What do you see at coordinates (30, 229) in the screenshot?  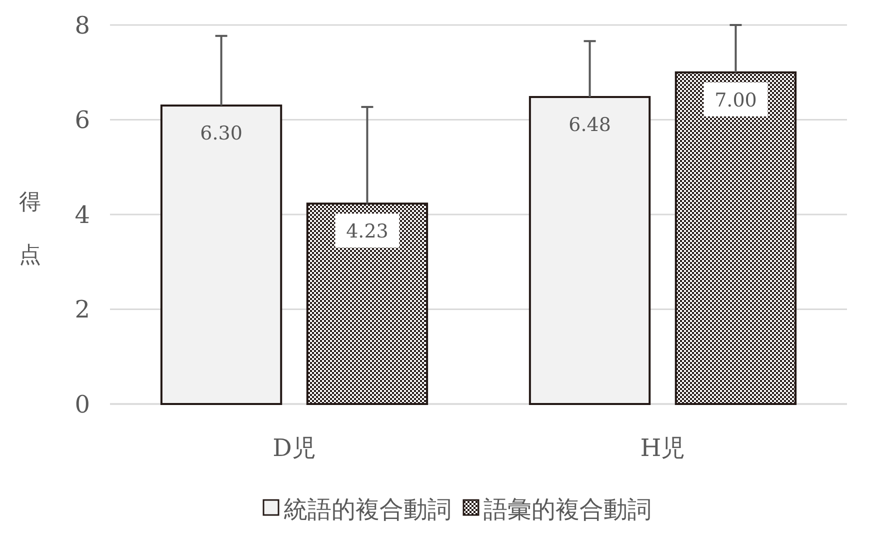 I see `text: 得点` at bounding box center [30, 229].